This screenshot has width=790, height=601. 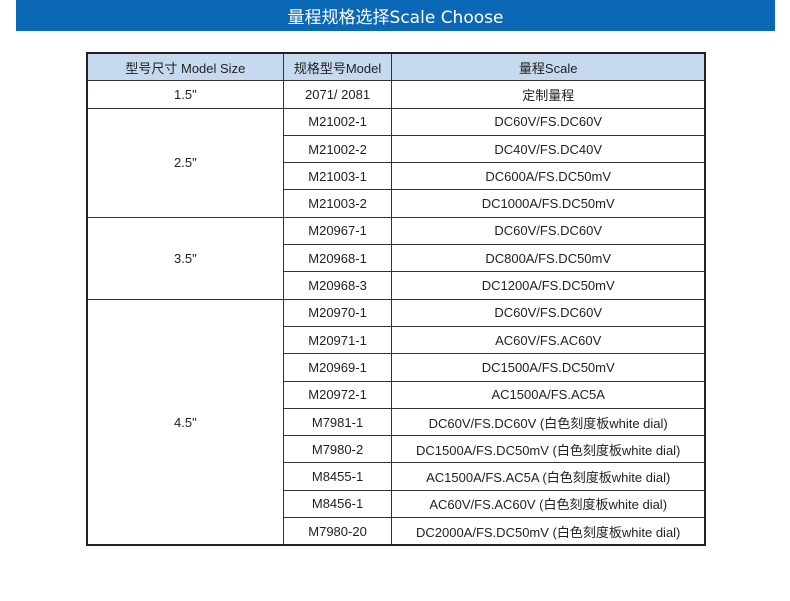 I want to click on cell-model: M7980-20, so click(x=337, y=531).